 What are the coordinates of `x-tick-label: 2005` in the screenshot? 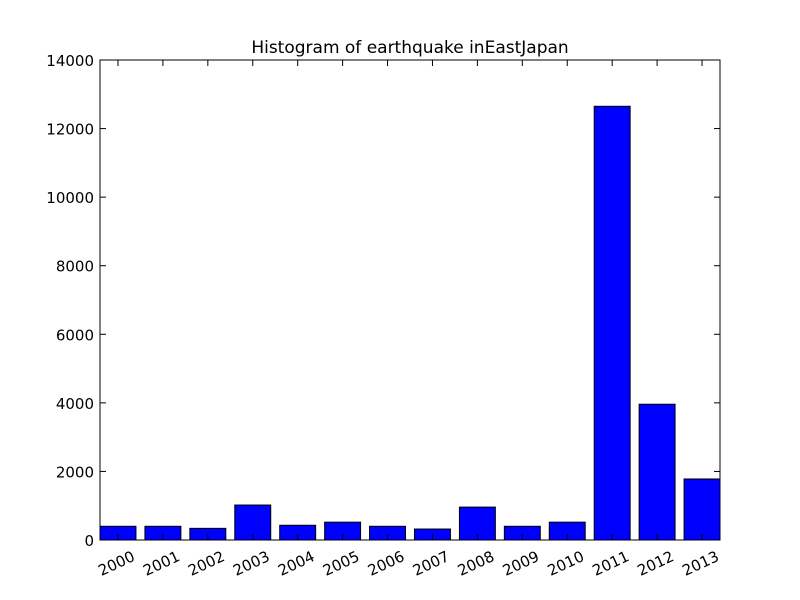 It's located at (341, 563).